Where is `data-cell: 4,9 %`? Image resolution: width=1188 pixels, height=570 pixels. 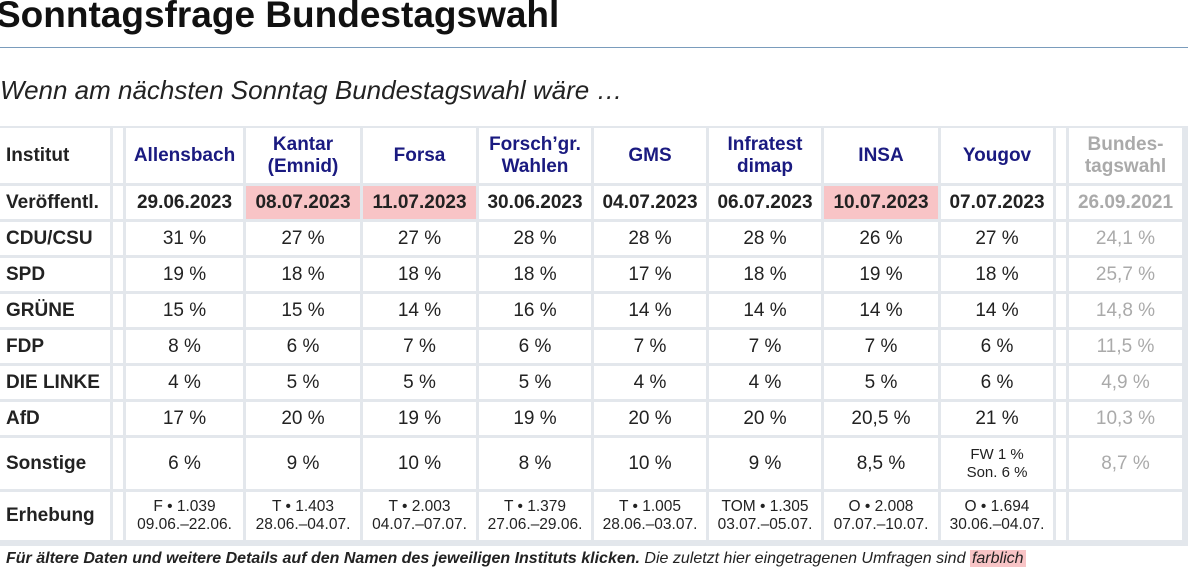 data-cell: 4,9 % is located at coordinates (1125, 382).